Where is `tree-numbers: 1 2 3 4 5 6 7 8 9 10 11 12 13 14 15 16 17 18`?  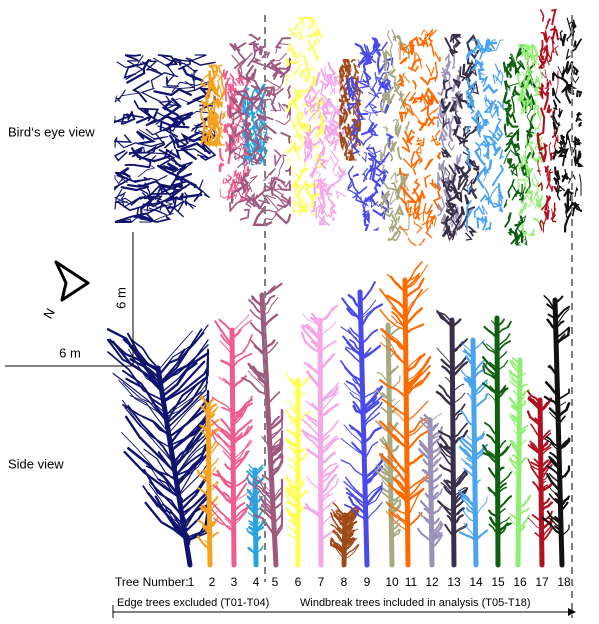
tree-numbers: 1 2 3 4 5 6 7 8 9 10 11 12 13 14 15 16 17 18 is located at coordinates (379, 582).